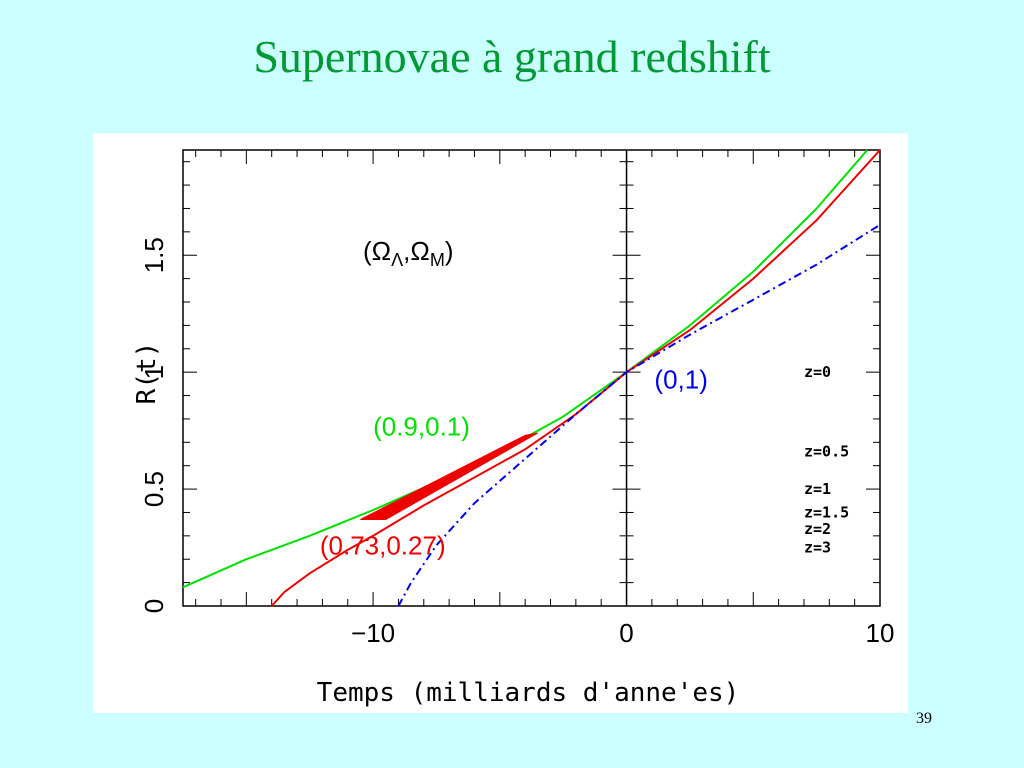 This screenshot has height=768, width=1024. I want to click on redshift-label: z=1.5, so click(826, 512).